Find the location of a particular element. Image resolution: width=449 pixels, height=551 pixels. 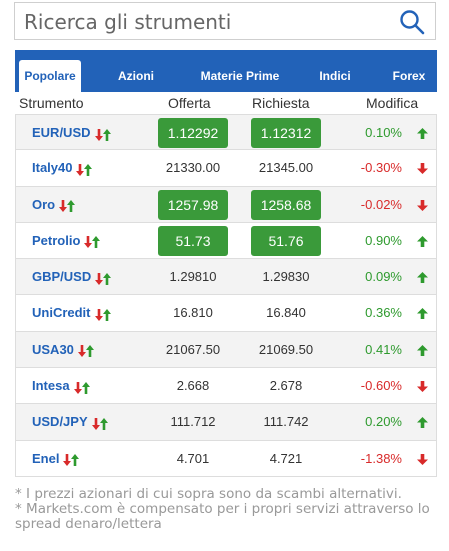

col-offerta: Offerta is located at coordinates (189, 103).